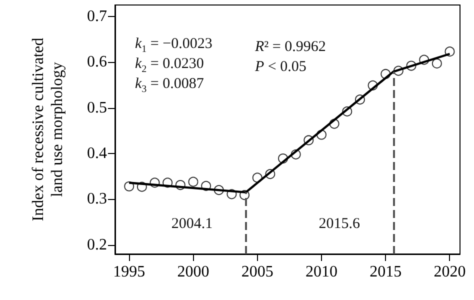 This screenshot has height=300, width=474. Describe the element at coordinates (450, 272) in the screenshot. I see `x-tick-label: 2020` at that location.